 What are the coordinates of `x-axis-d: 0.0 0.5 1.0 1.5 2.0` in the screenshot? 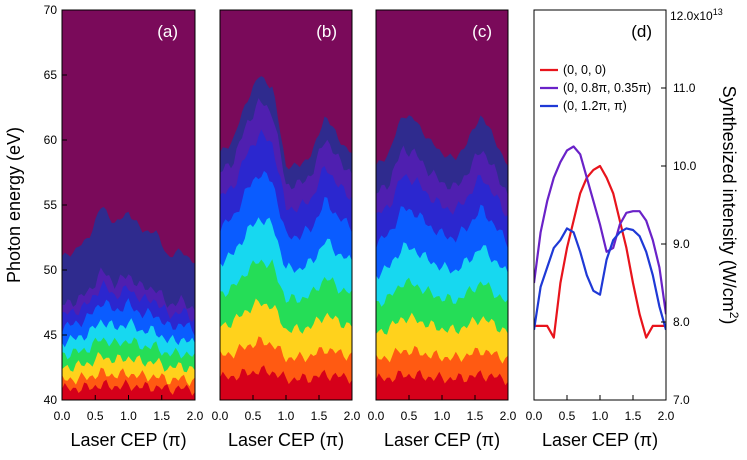 It's located at (600, 409).